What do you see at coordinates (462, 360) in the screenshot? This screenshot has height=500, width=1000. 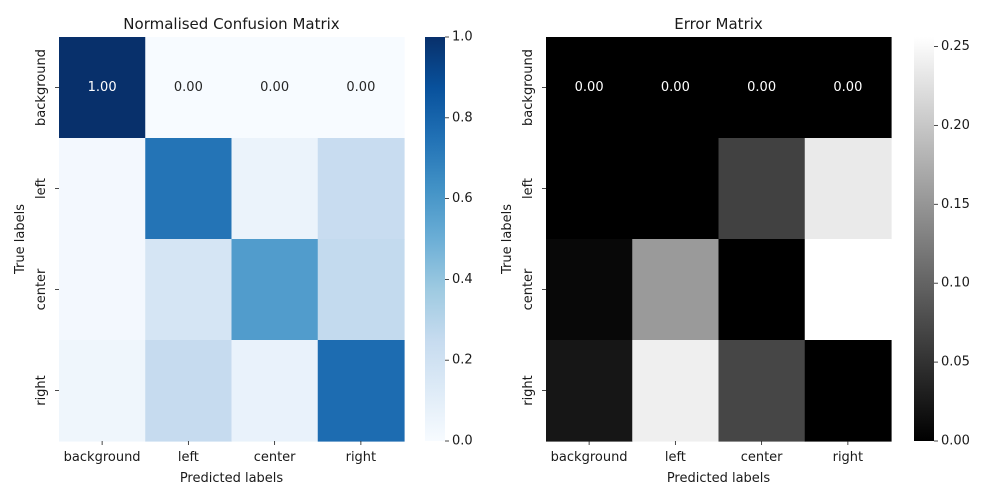 I see `colorbar-tick-label: 0.2` at bounding box center [462, 360].